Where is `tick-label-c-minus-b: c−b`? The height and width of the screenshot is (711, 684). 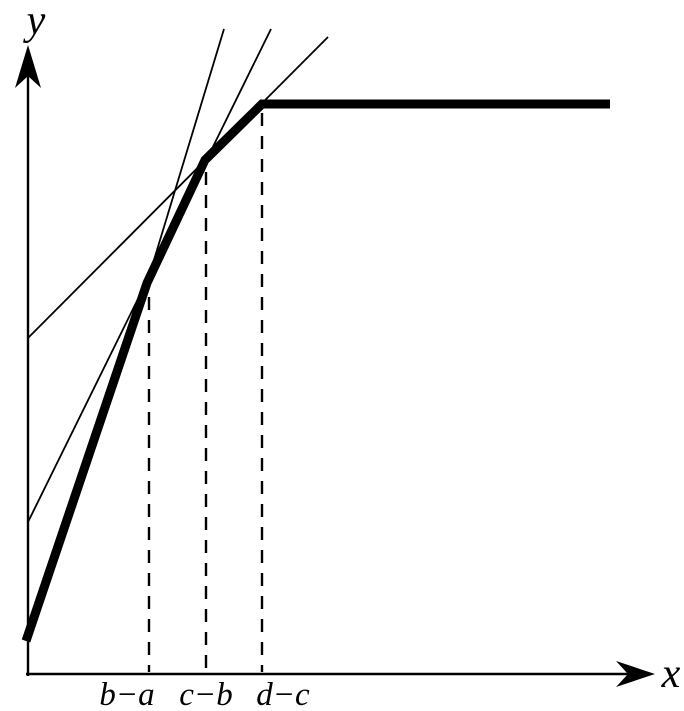 tick-label-c-minus-b: c−b is located at coordinates (205, 694).